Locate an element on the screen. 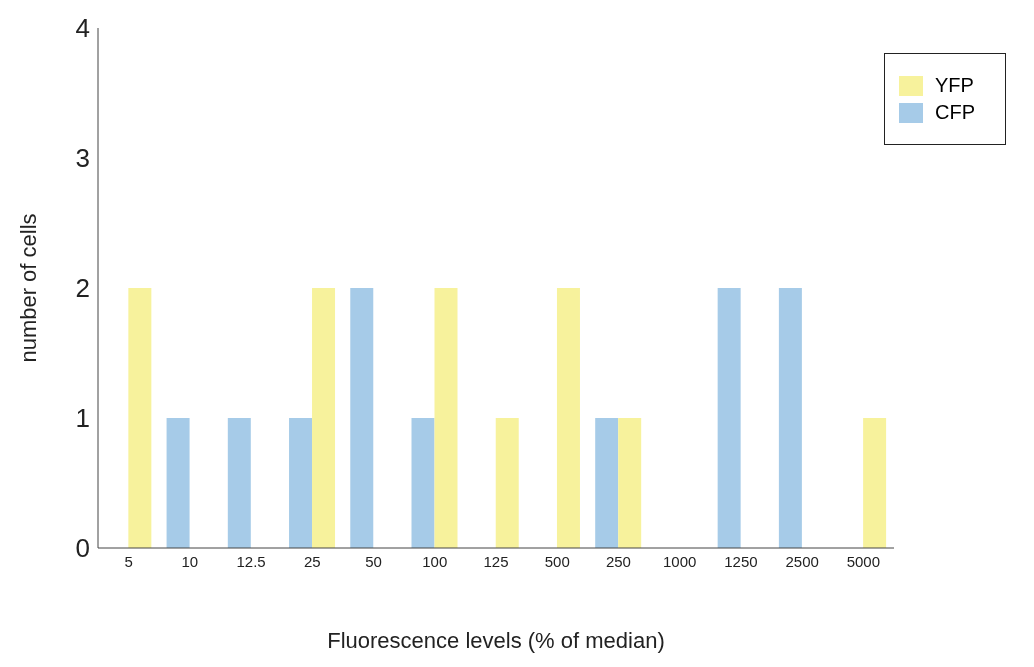 This screenshot has width=1034, height=667. y-tick-label: 4 is located at coordinates (82, 28).